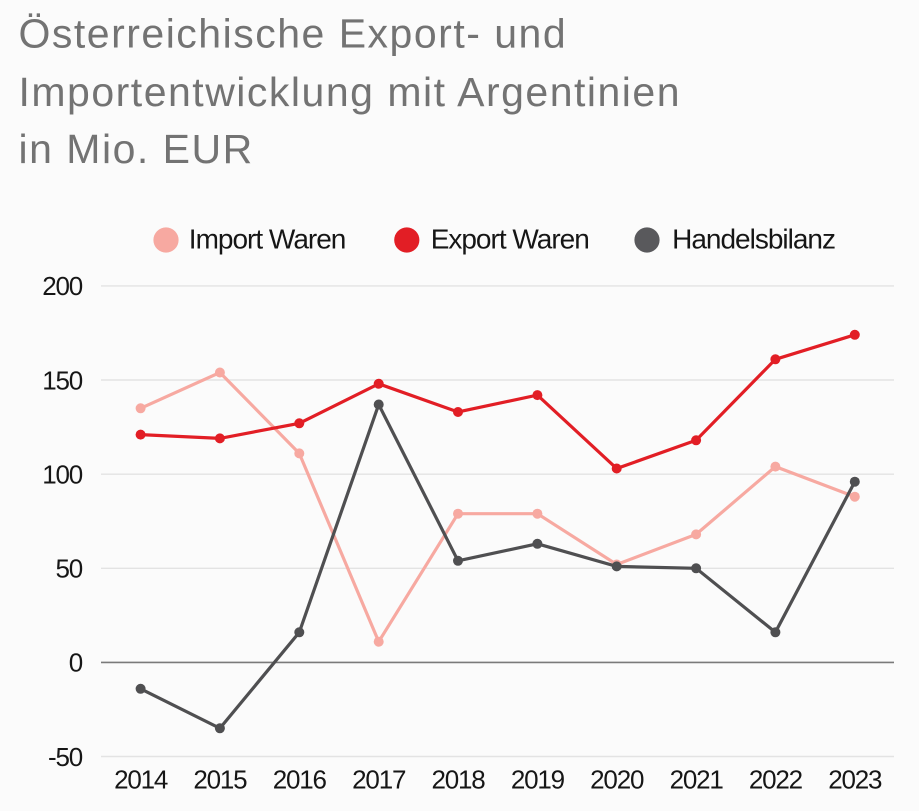 Image resolution: width=919 pixels, height=811 pixels. Describe the element at coordinates (776, 780) in the screenshot. I see `svg-text: 2022` at that location.